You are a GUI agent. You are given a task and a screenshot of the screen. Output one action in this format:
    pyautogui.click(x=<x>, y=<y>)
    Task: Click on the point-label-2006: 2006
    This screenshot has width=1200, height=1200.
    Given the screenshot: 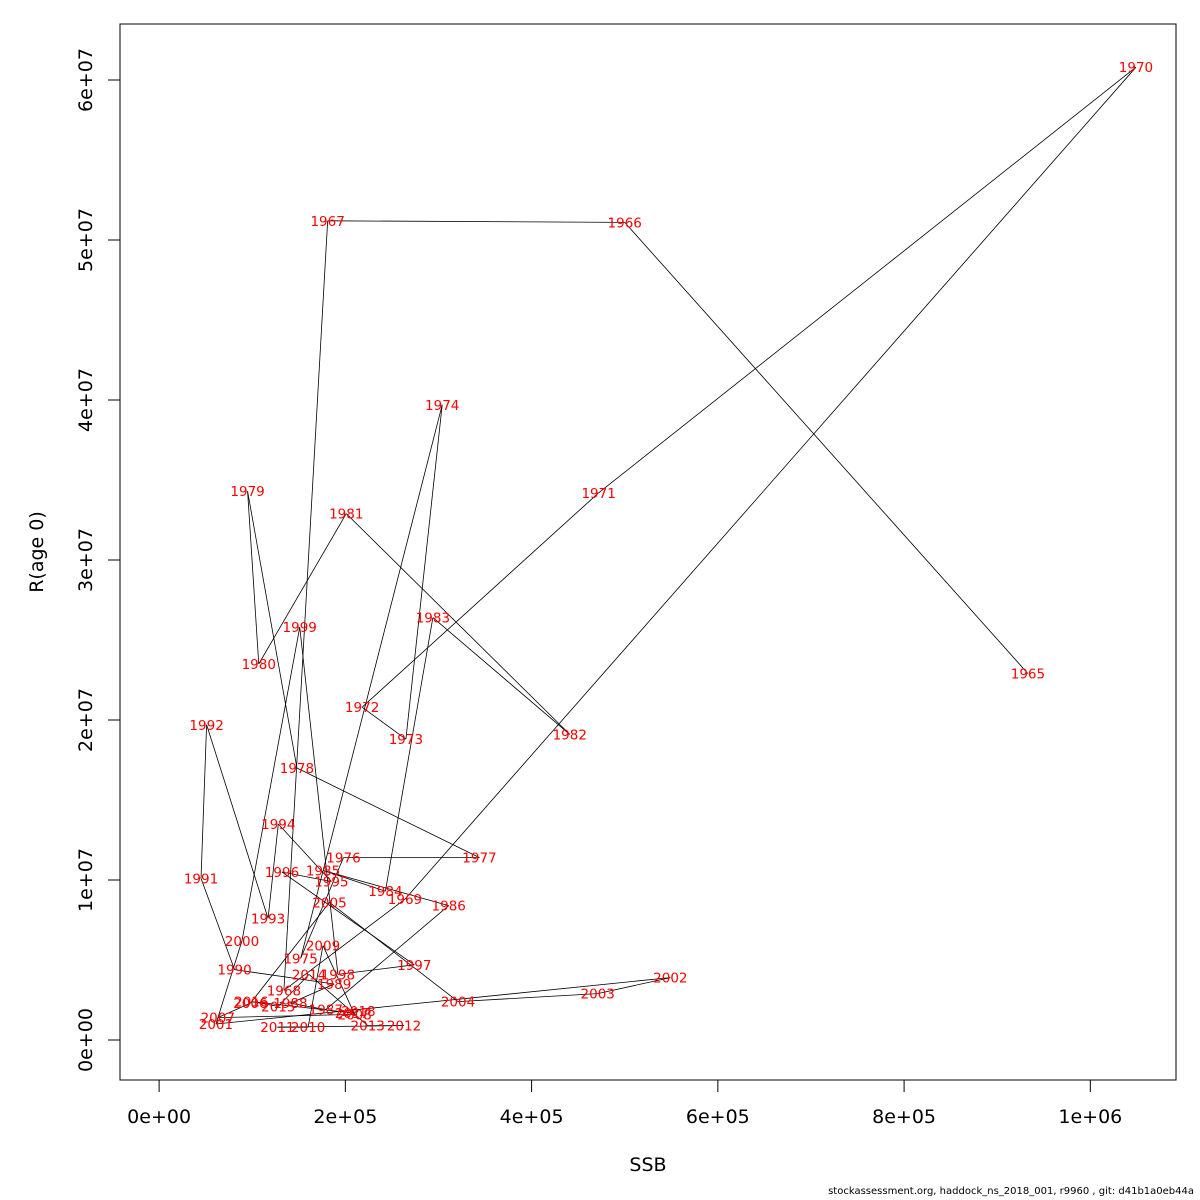 What is the action you would take?
    pyautogui.click(x=250, y=1004)
    